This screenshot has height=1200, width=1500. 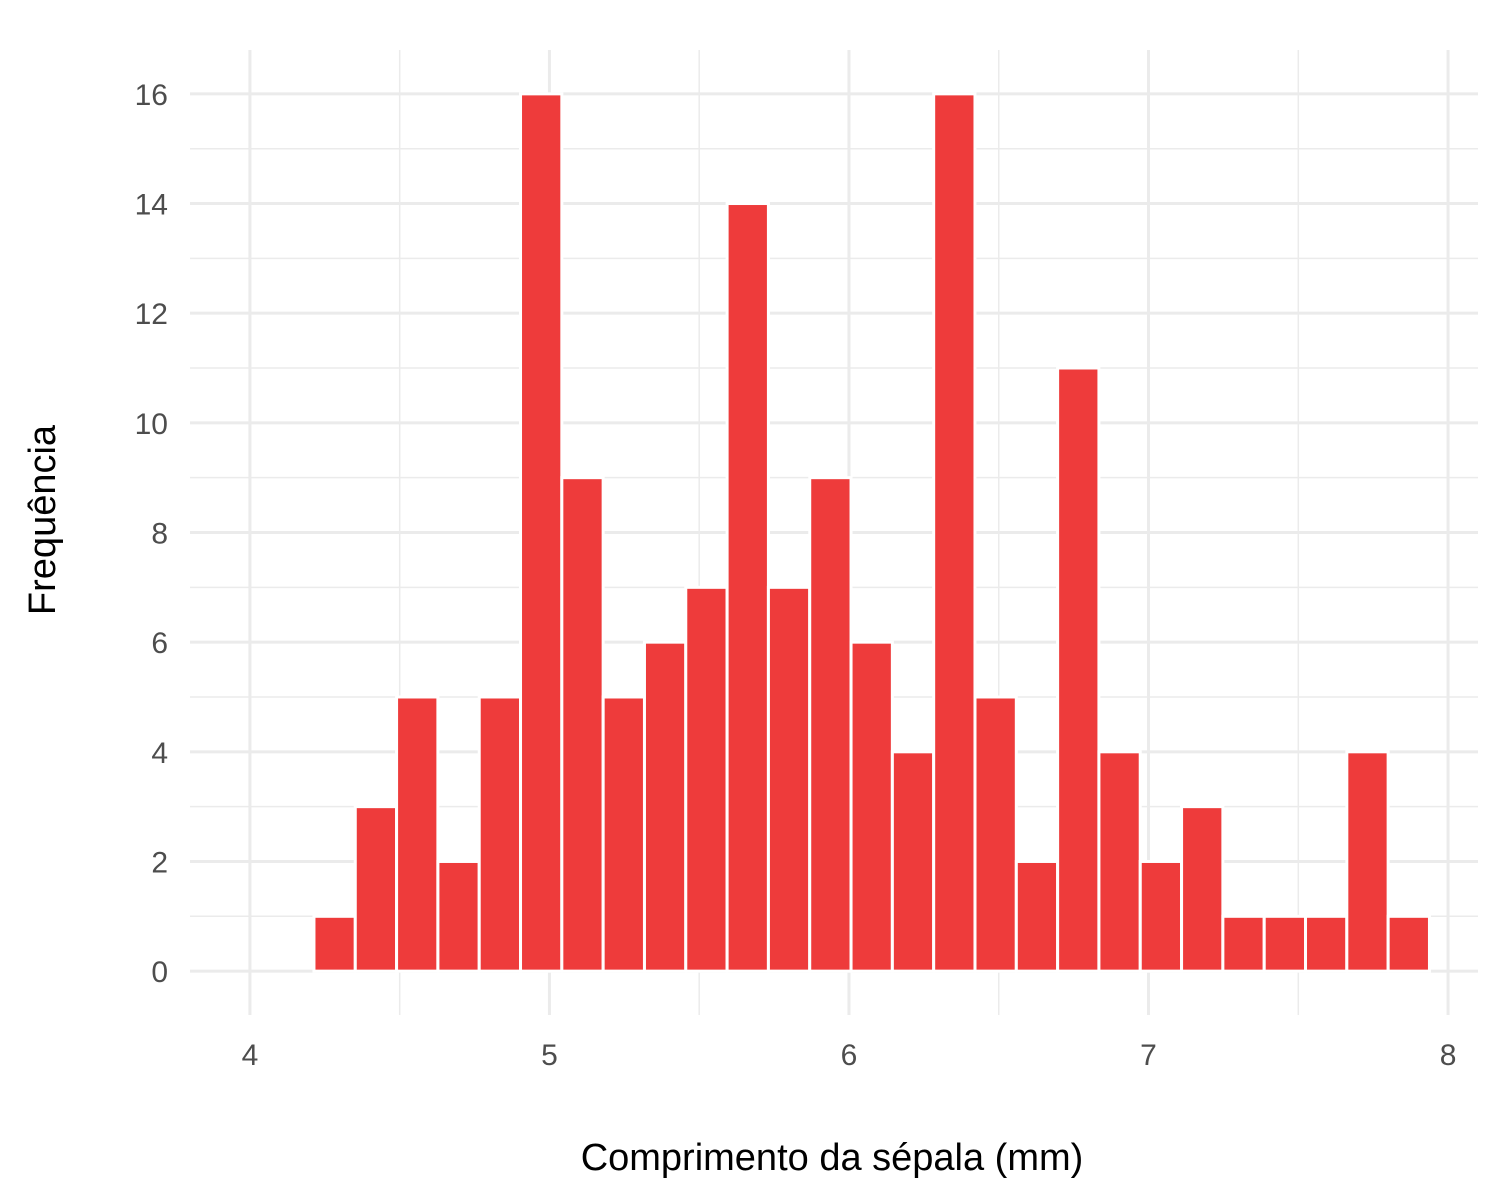 I want to click on y-tick-label: 6, so click(x=159, y=643).